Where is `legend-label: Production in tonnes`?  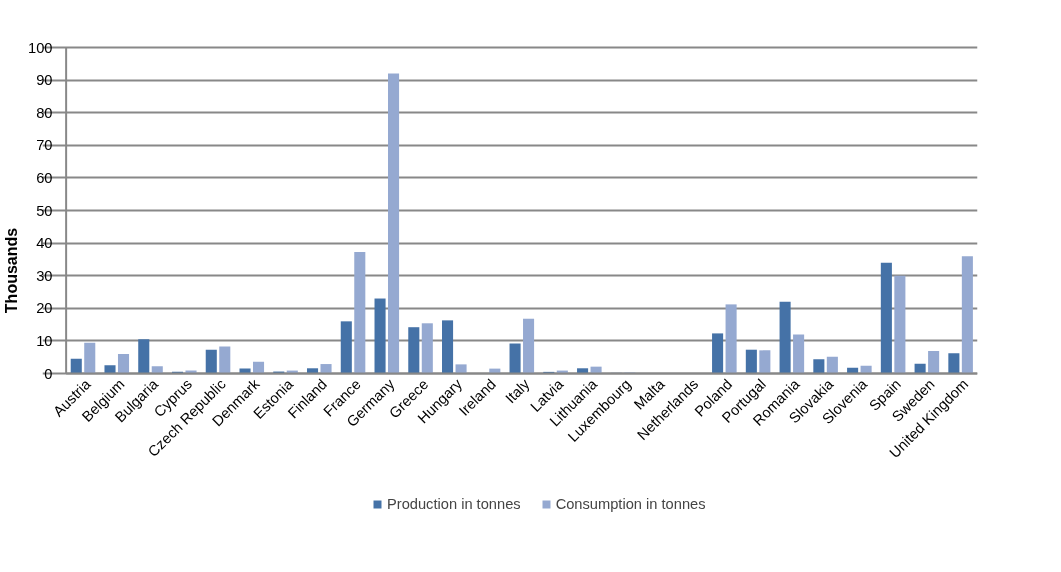 legend-label: Production in tonnes is located at coordinates (454, 504).